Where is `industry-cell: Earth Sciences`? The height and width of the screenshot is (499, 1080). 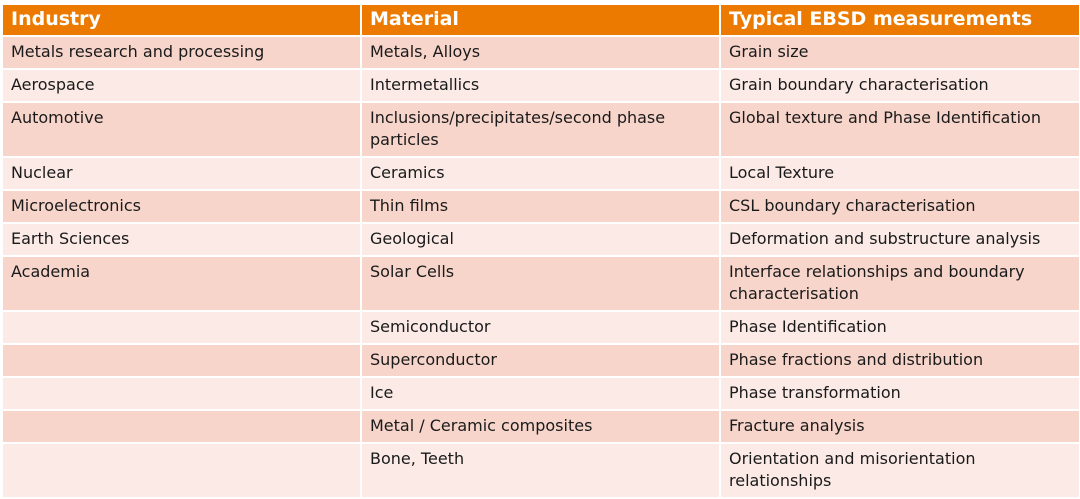
industry-cell: Earth Sciences is located at coordinates (181, 239).